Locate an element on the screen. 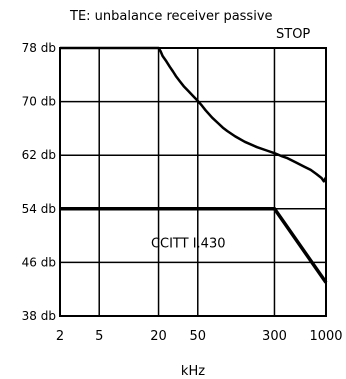  x-tick-labels: 2 5 20 50 300 1000 is located at coordinates (199, 336).